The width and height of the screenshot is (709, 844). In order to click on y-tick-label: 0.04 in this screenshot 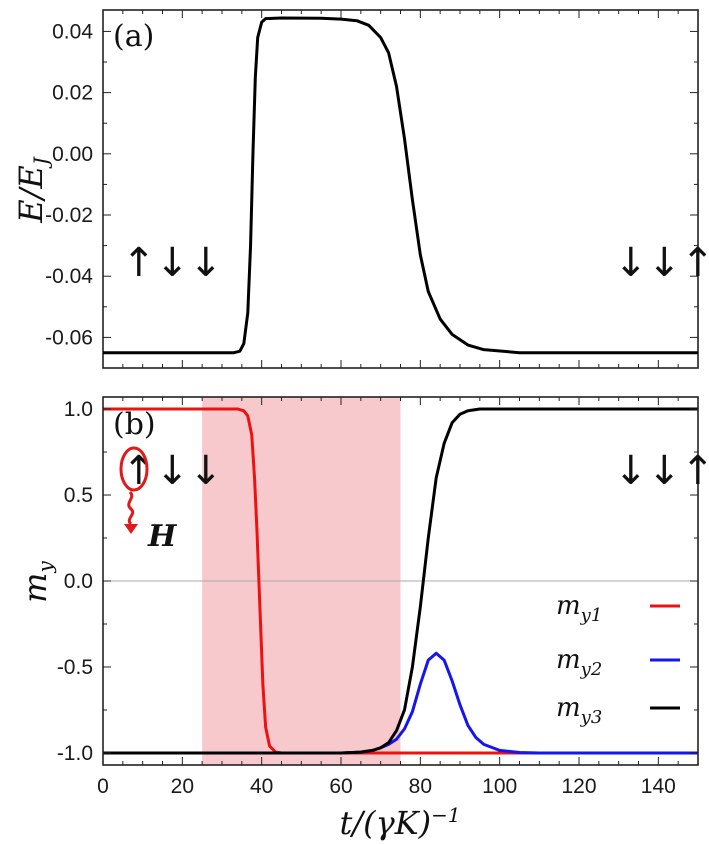, I will do `click(72, 31)`.